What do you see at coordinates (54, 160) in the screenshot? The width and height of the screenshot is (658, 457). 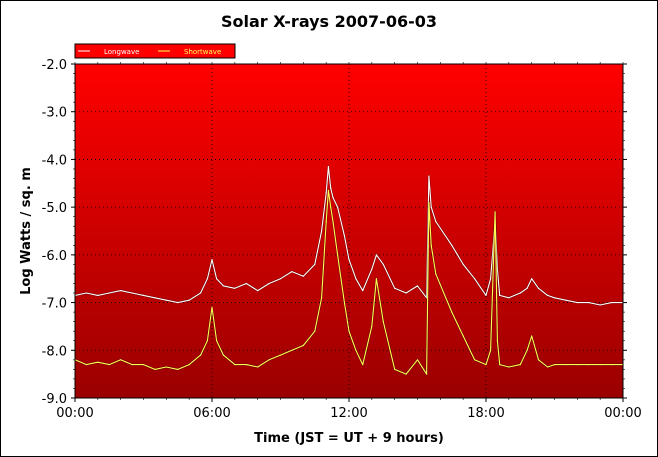 I see `y-tick-label: -4.0` at bounding box center [54, 160].